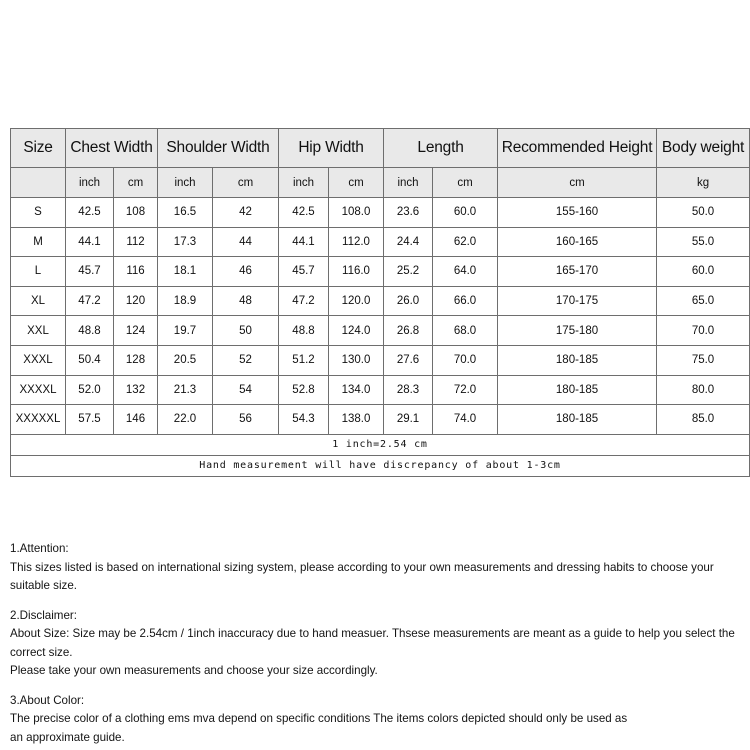 Image resolution: width=750 pixels, height=750 pixels. What do you see at coordinates (245, 271) in the screenshot?
I see `measurement-cell: 46` at bounding box center [245, 271].